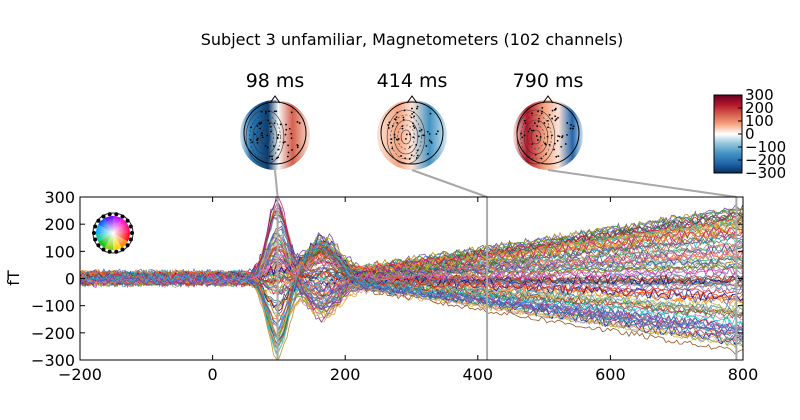 This screenshot has width=800, height=420. What do you see at coordinates (275, 81) in the screenshot?
I see `topomap-label-1: 98 ms` at bounding box center [275, 81].